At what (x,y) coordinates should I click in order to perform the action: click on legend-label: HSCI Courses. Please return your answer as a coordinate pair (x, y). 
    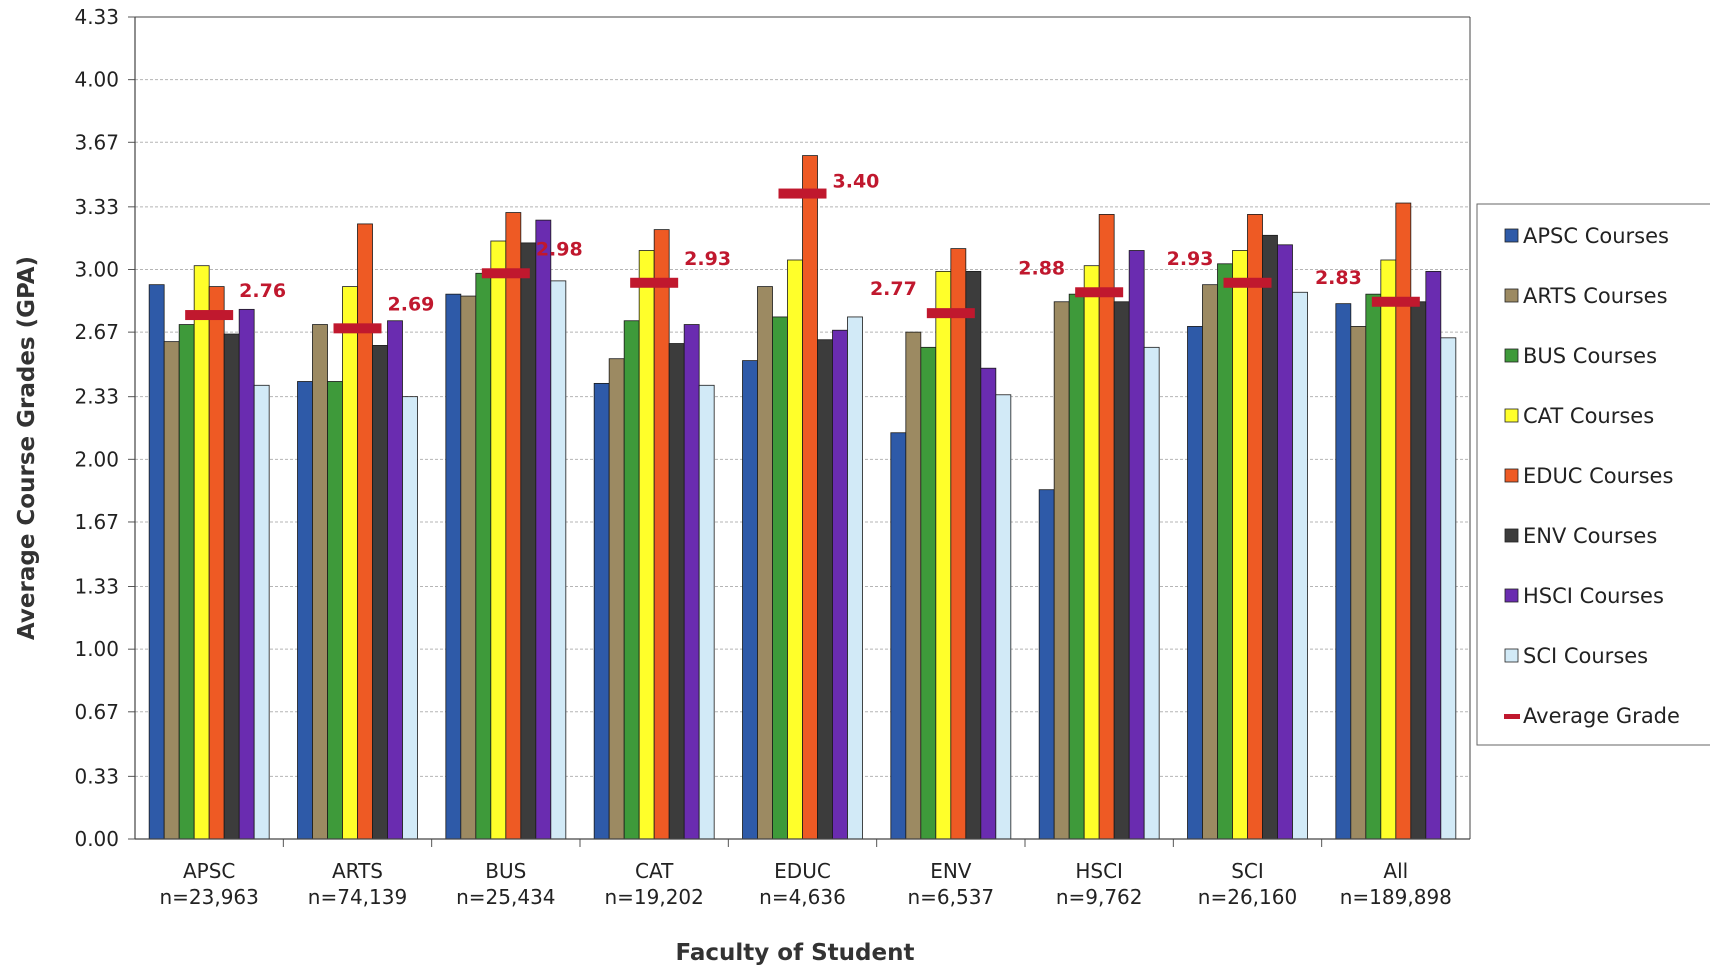
    Looking at the image, I should click on (1593, 596).